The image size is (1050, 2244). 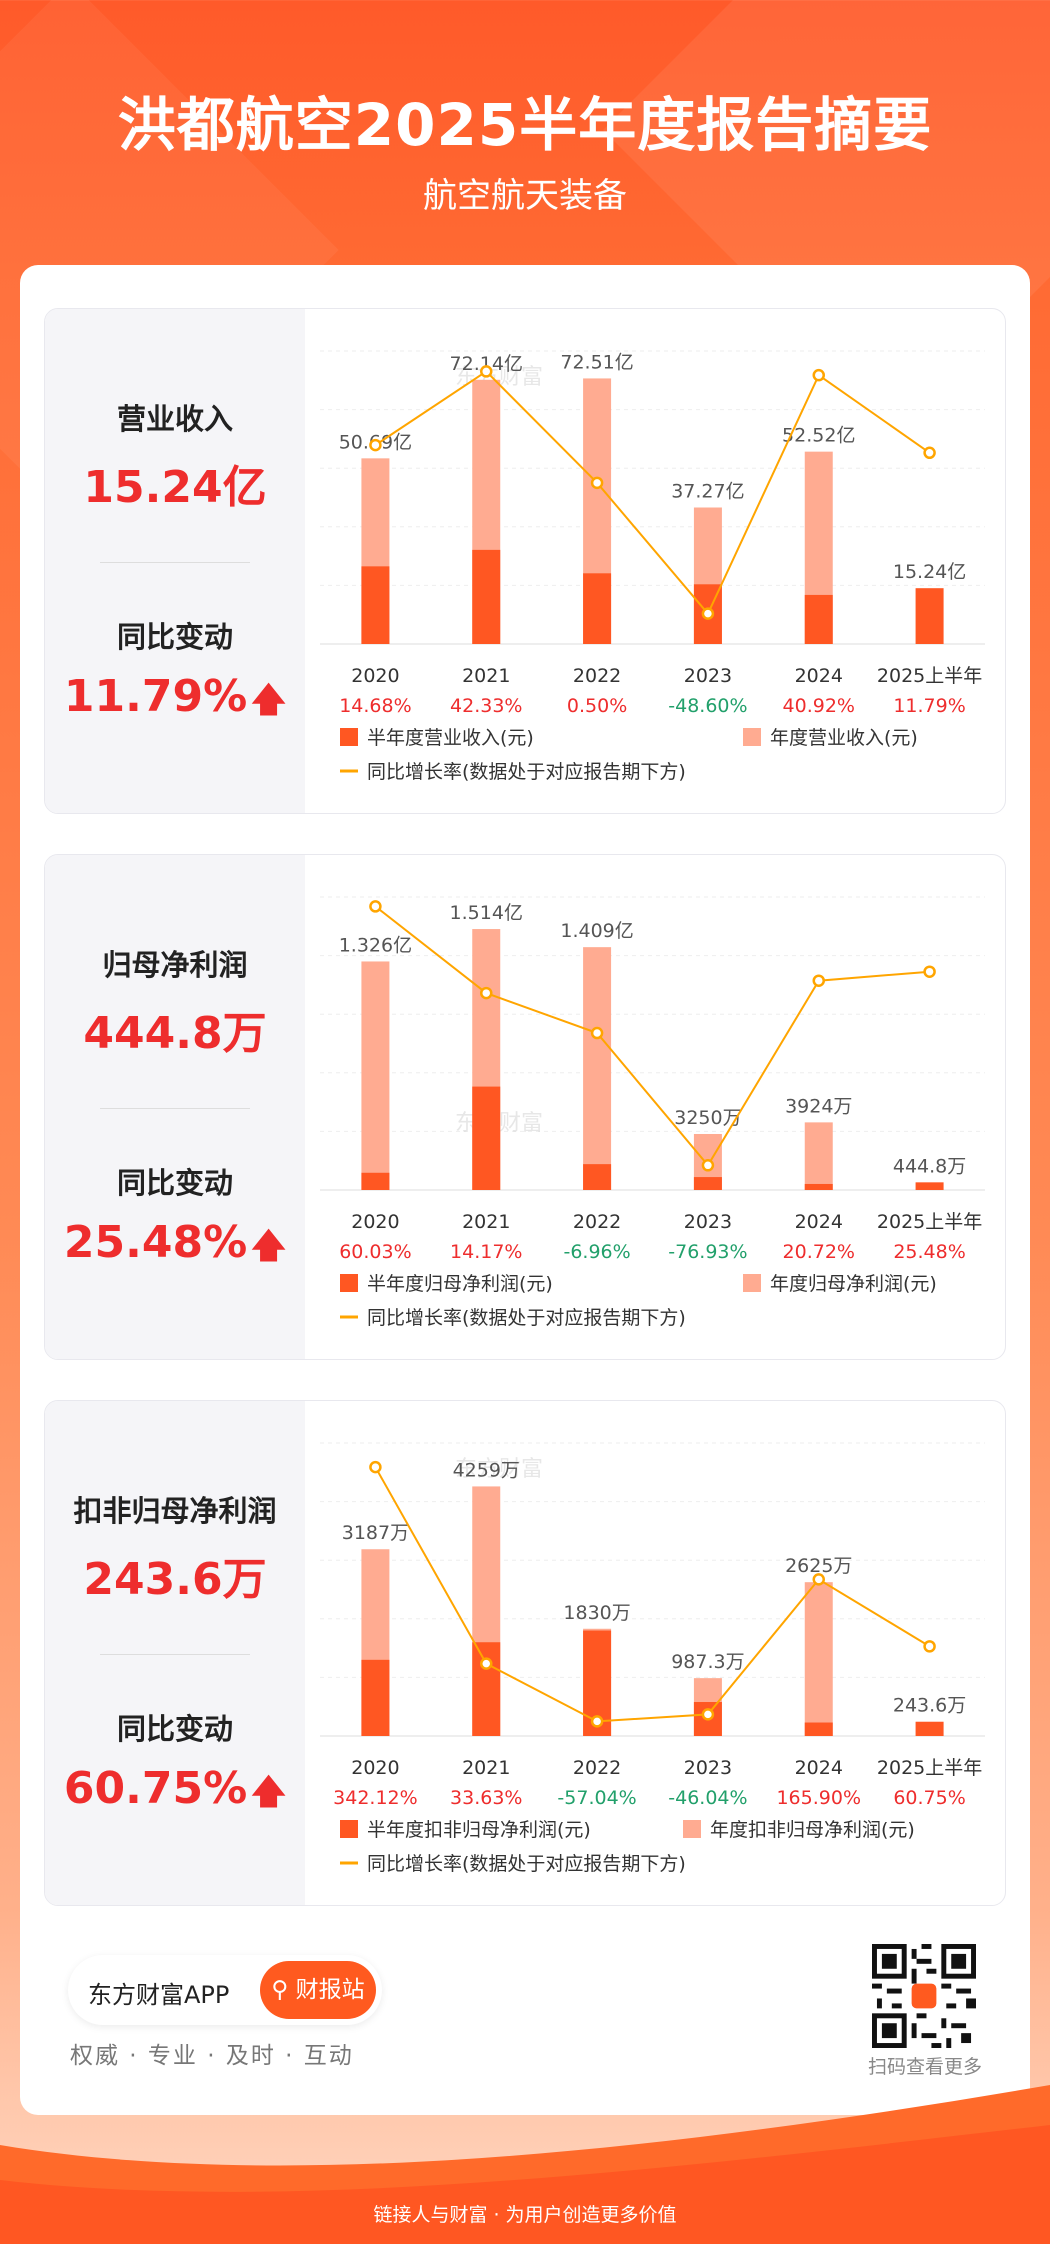 What do you see at coordinates (707, 1118) in the screenshot?
I see `bar-value-label: 3250万` at bounding box center [707, 1118].